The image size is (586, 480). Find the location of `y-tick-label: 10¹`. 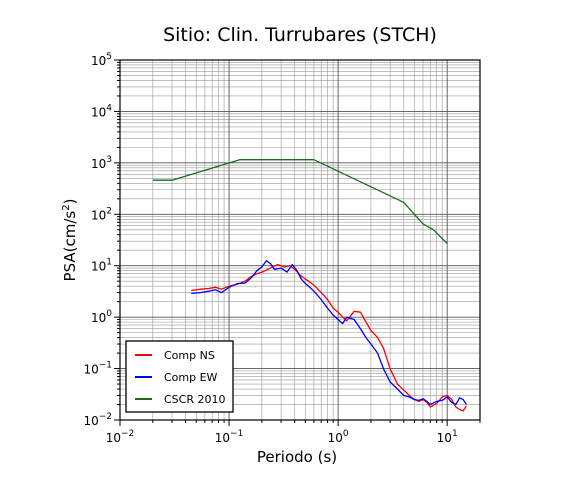

y-tick-label: 10¹ is located at coordinates (101, 266).